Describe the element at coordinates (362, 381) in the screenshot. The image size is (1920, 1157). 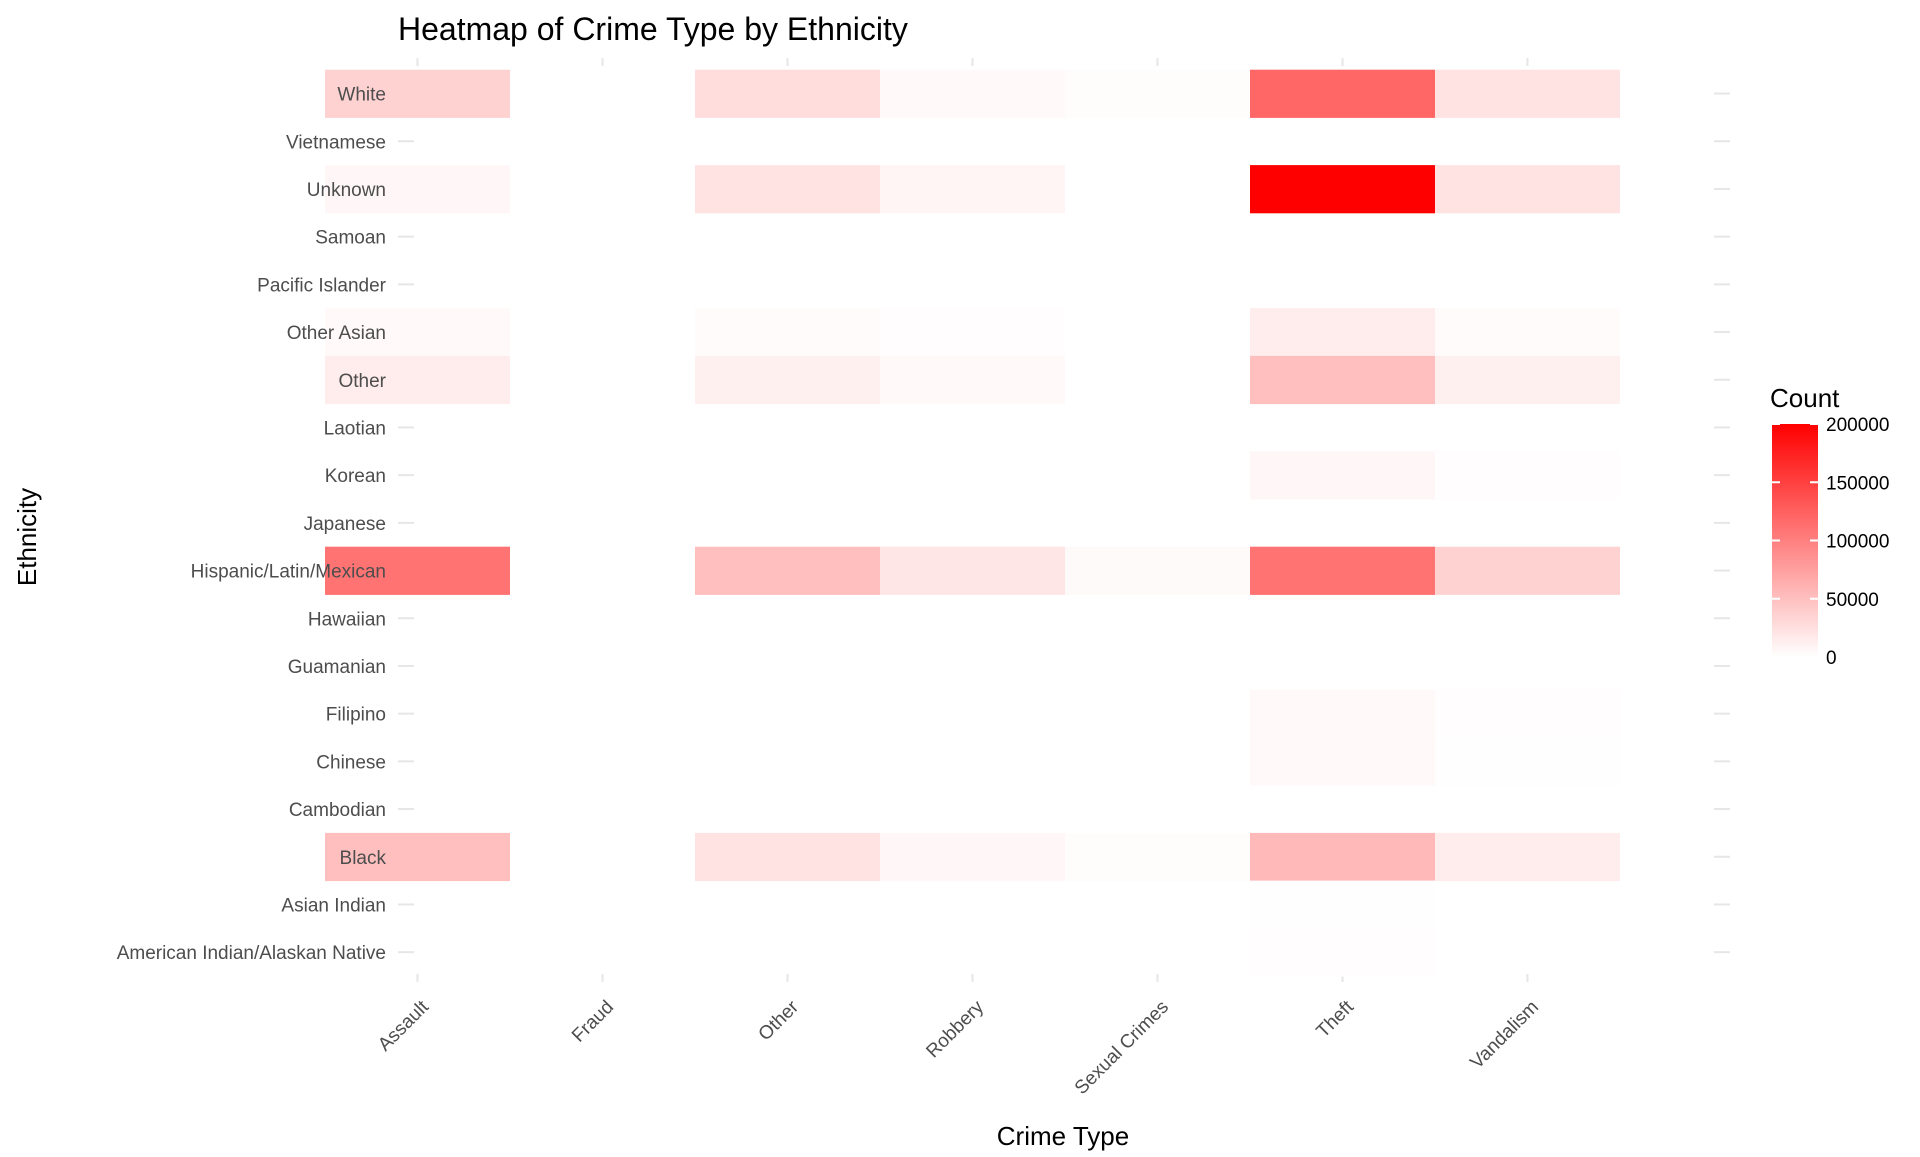
I see `y-tick-label: Other` at that location.